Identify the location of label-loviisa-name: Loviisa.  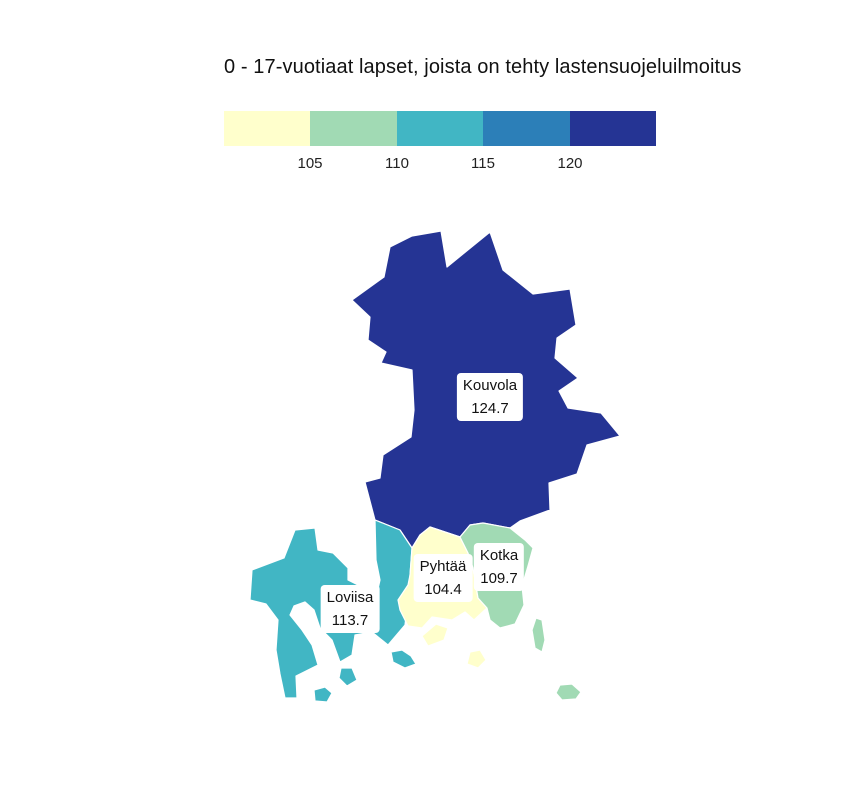
(350, 597).